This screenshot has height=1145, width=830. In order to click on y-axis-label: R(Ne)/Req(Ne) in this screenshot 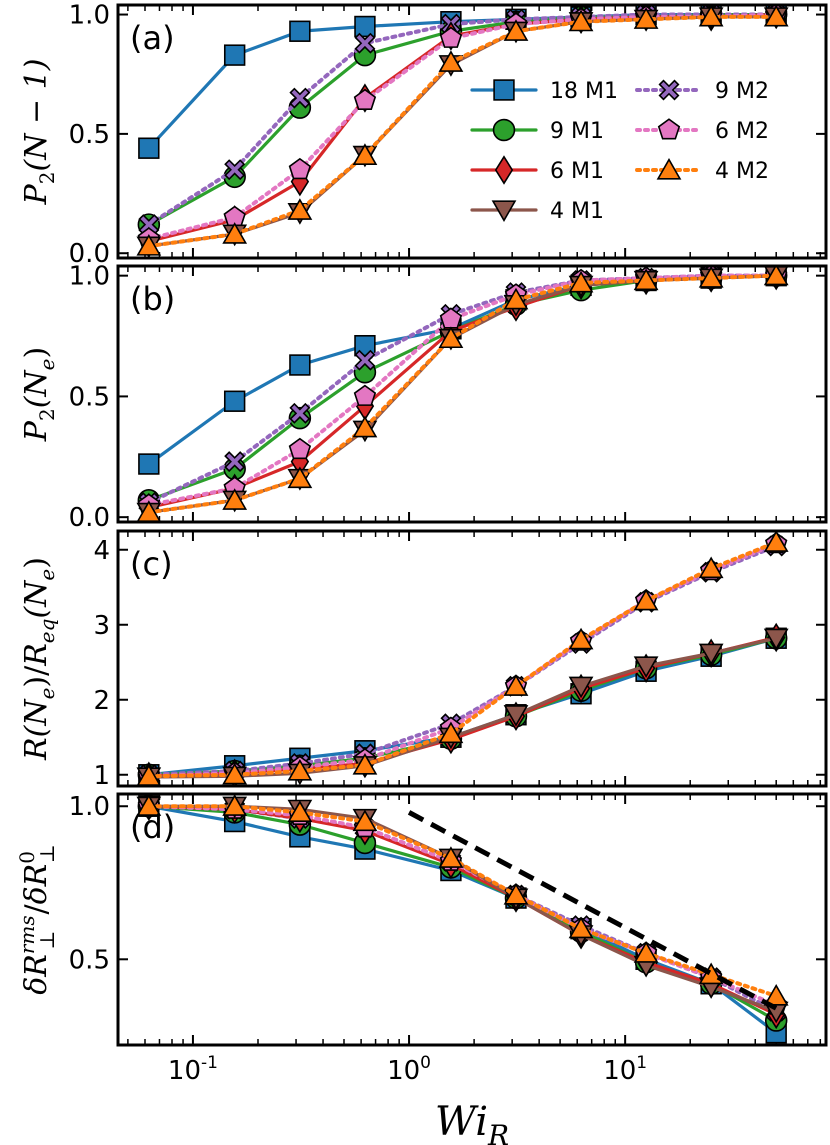, I will do `click(39, 659)`.